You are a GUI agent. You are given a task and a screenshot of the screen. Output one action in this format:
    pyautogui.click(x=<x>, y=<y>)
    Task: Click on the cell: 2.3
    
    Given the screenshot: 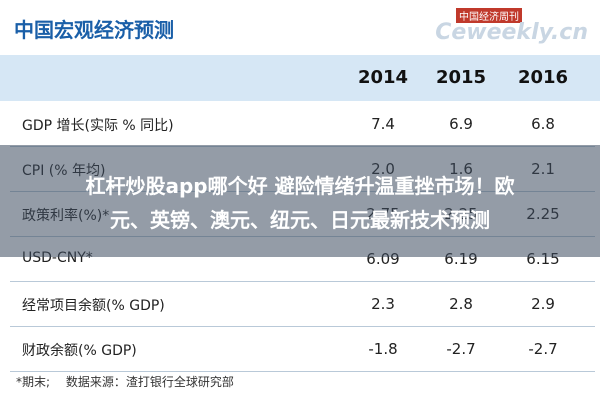 What is the action you would take?
    pyautogui.click(x=383, y=303)
    